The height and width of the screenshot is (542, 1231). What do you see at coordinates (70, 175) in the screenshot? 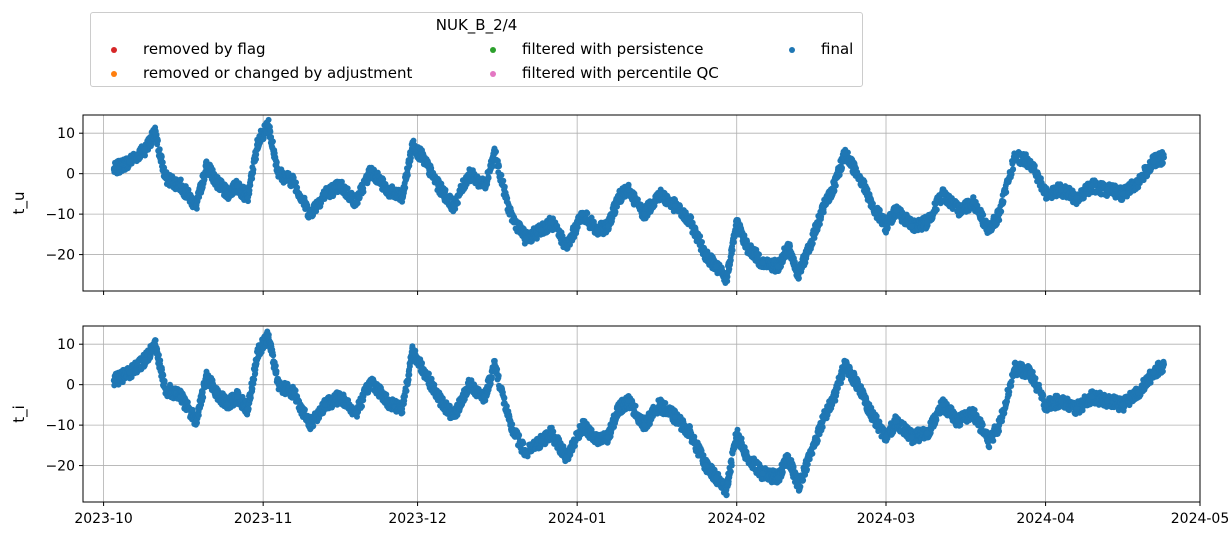
I see `y-tick-label: 0` at bounding box center [70, 175].